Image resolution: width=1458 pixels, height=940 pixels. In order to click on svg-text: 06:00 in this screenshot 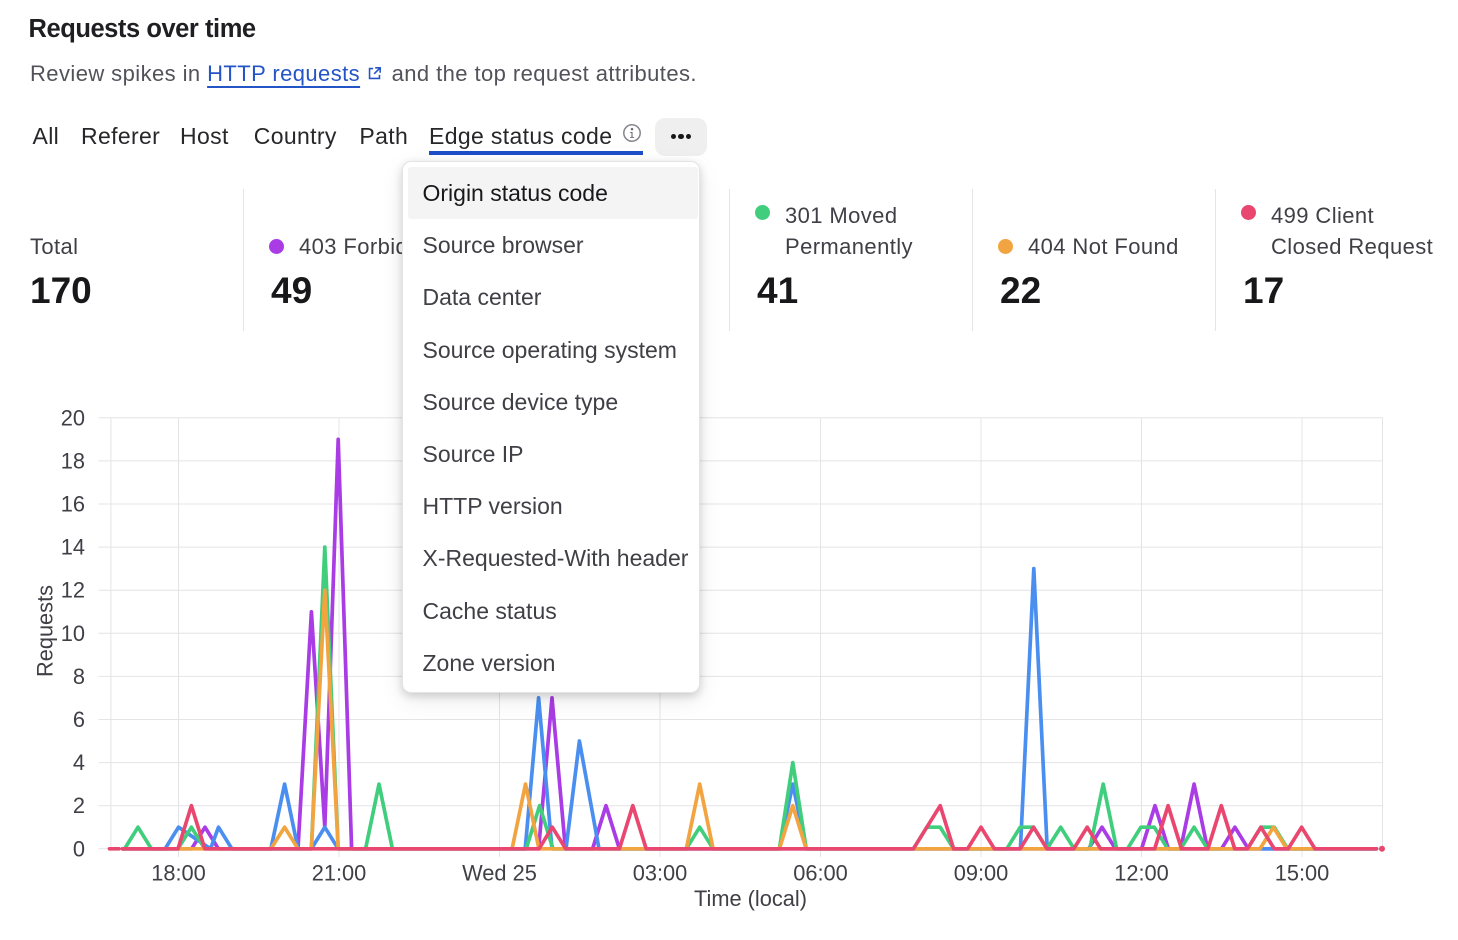, I will do `click(820, 873)`.